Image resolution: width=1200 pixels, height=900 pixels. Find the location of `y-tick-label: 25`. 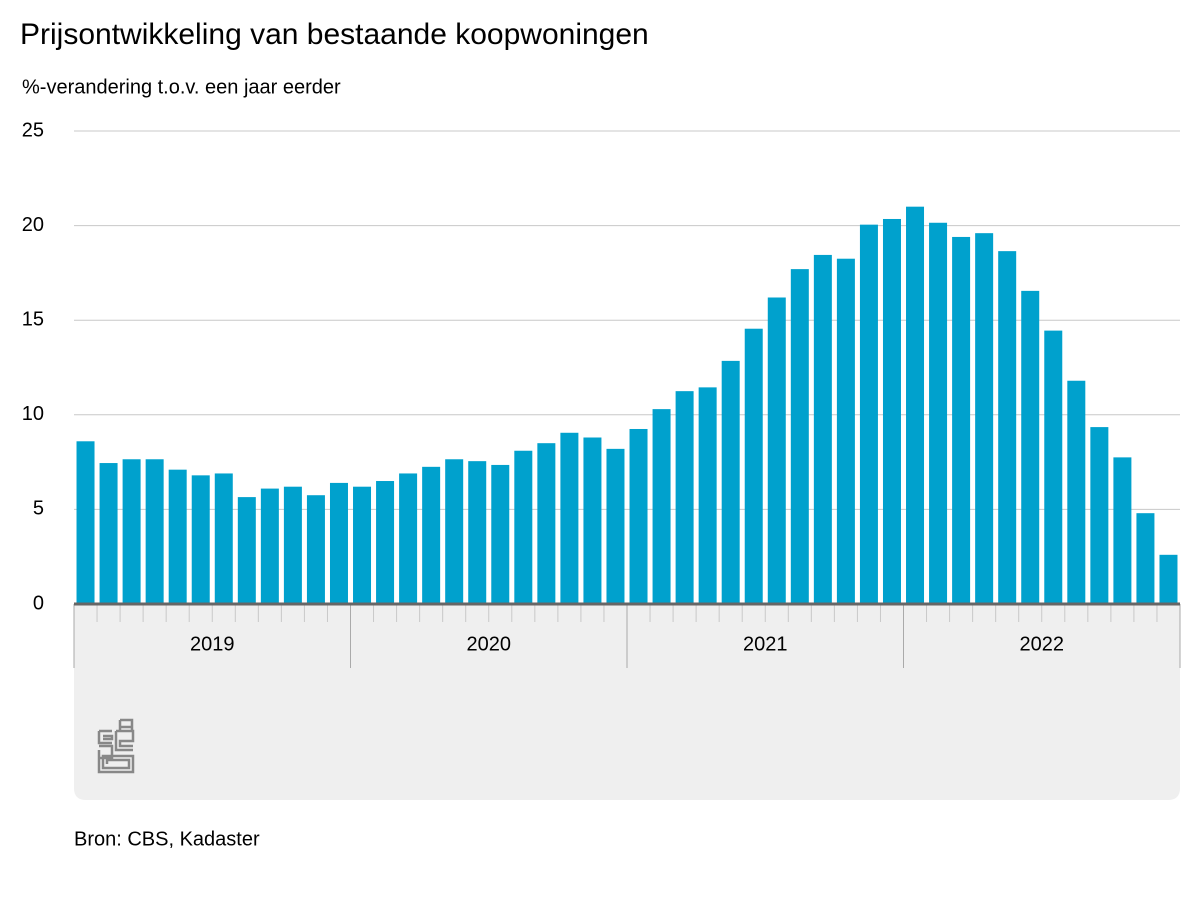

y-tick-label: 25 is located at coordinates (33, 130).